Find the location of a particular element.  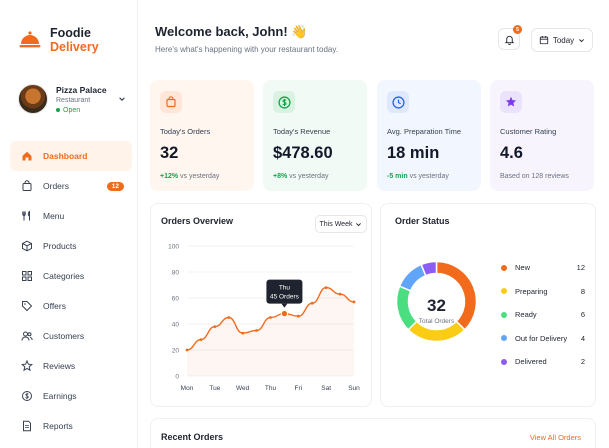

x-tick-label: Thu is located at coordinates (271, 388).